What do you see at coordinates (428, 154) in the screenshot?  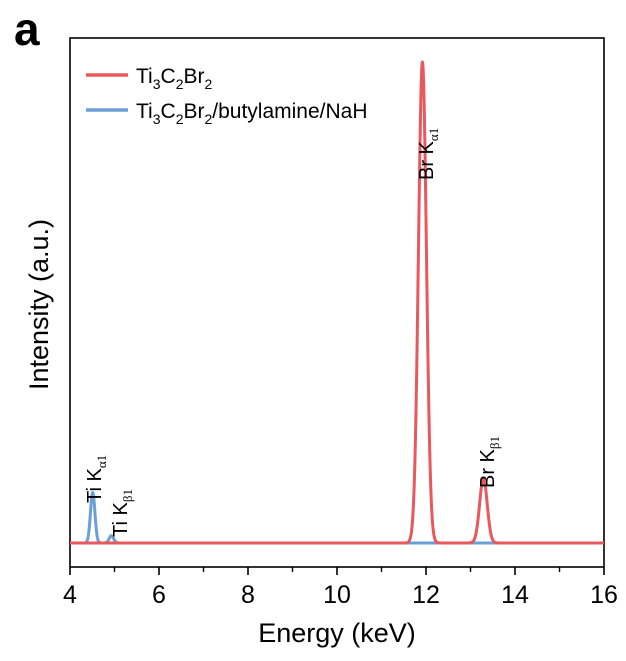 I see `peak-label-2: Br Kα1` at bounding box center [428, 154].